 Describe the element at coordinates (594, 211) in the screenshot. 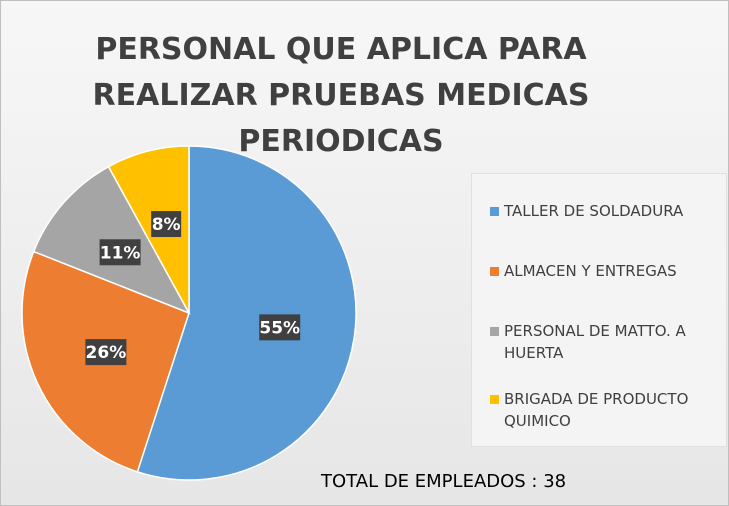

I see `legend-label: TALLER DE SOLDADURA` at that location.